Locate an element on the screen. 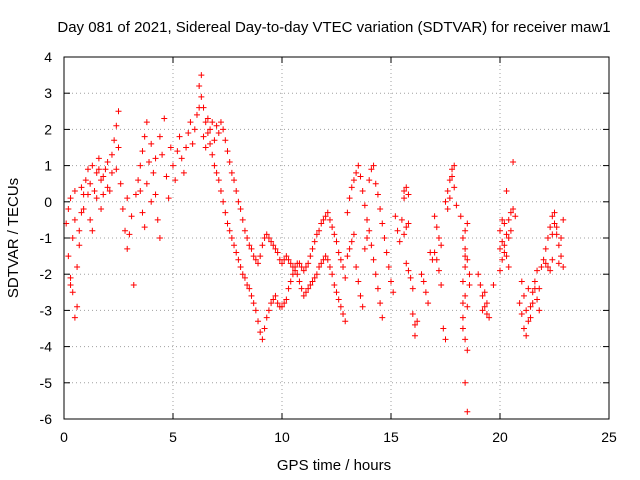 The width and height of the screenshot is (640, 480). y-tick-label: 2 is located at coordinates (48, 129).